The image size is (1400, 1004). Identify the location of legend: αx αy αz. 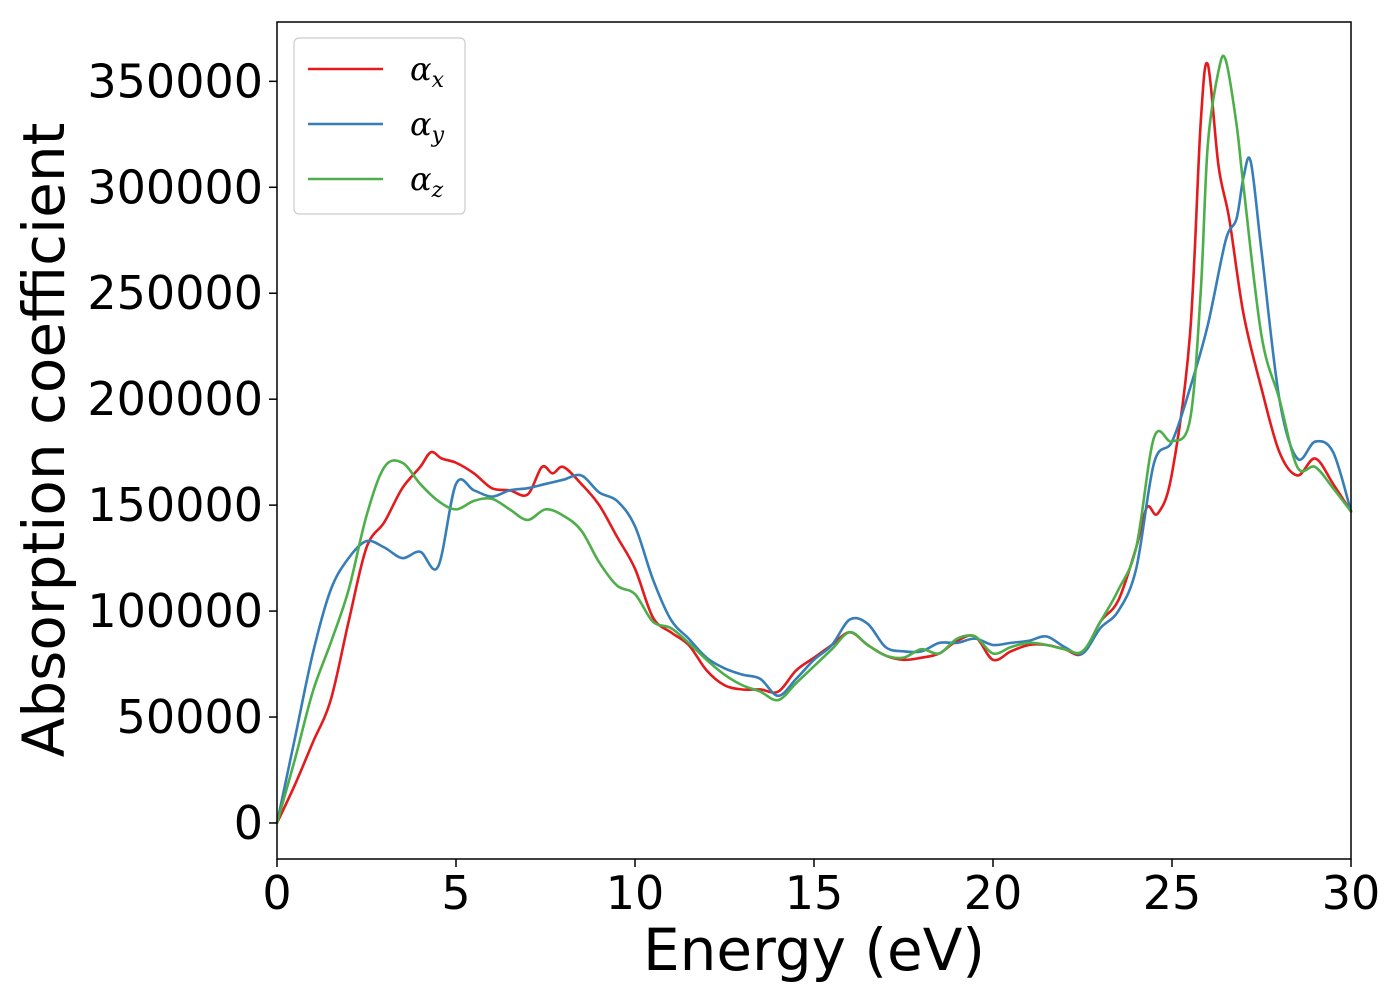
(379, 126).